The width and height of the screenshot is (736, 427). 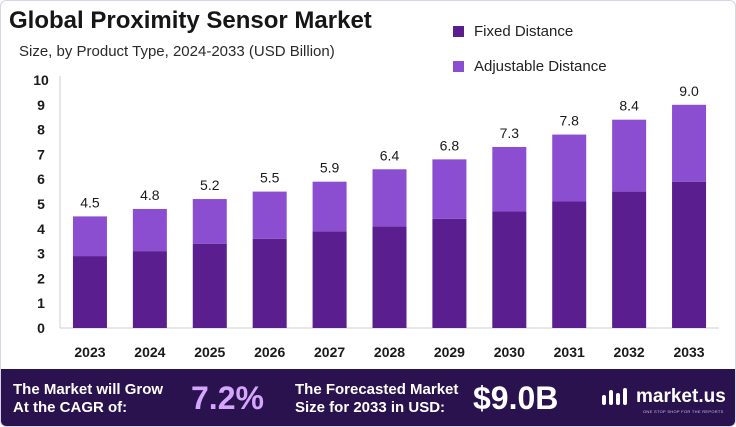 What do you see at coordinates (524, 31) in the screenshot?
I see `legend-label-fixed-distance: Fixed Distance` at bounding box center [524, 31].